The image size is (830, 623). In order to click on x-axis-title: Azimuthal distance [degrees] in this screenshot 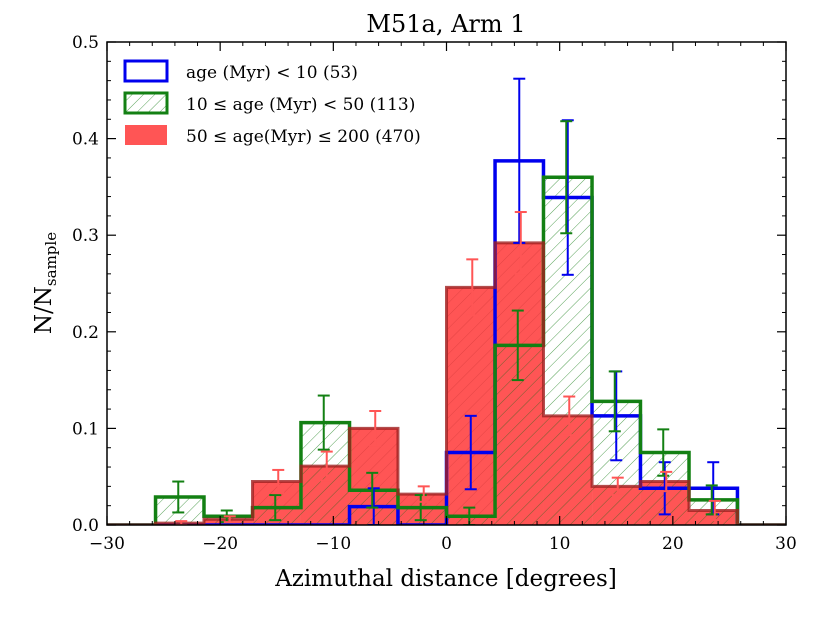, I will do `click(445, 579)`.